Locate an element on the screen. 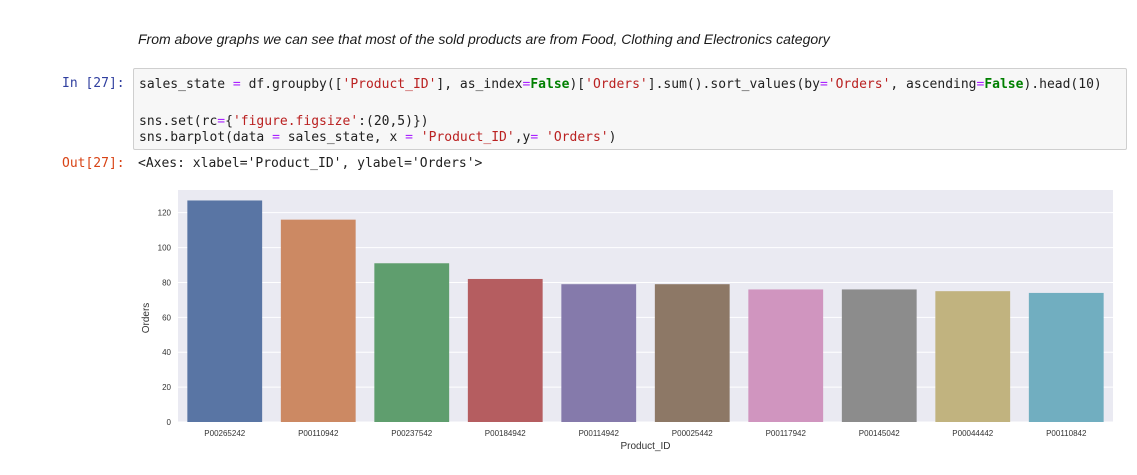 The width and height of the screenshot is (1137, 475). bar-P00184942 is located at coordinates (505, 350).